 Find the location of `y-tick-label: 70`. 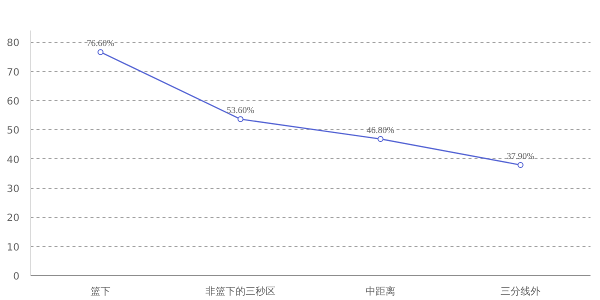

y-tick-label: 70 is located at coordinates (13, 72).